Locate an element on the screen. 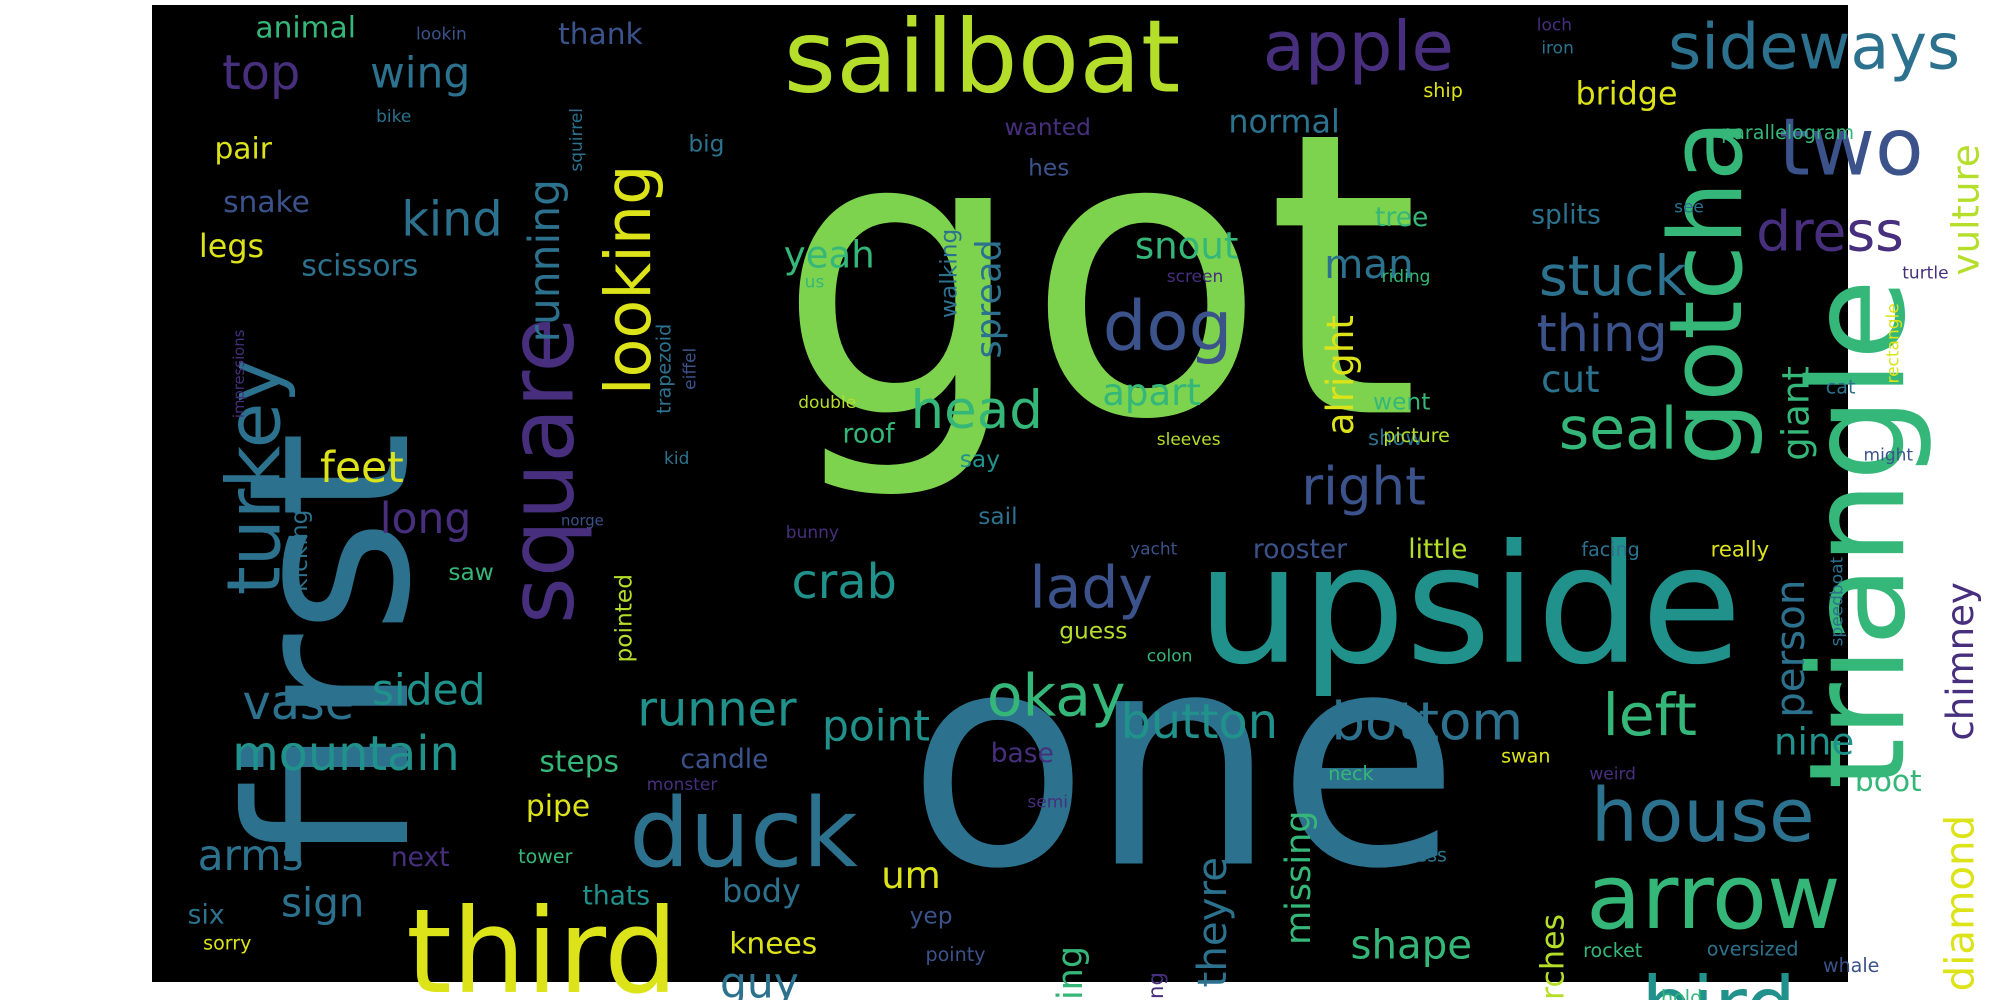  word-duck: duck is located at coordinates (743, 833).